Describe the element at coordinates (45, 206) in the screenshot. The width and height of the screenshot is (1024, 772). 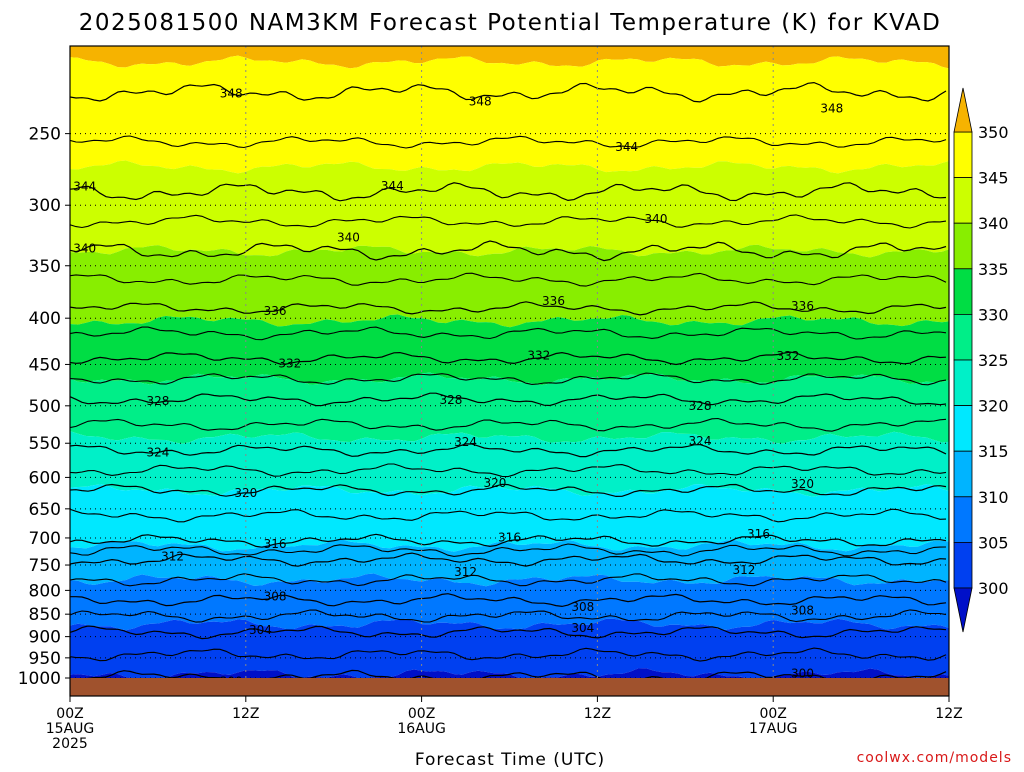
I see `y-tick-label: 300` at that location.